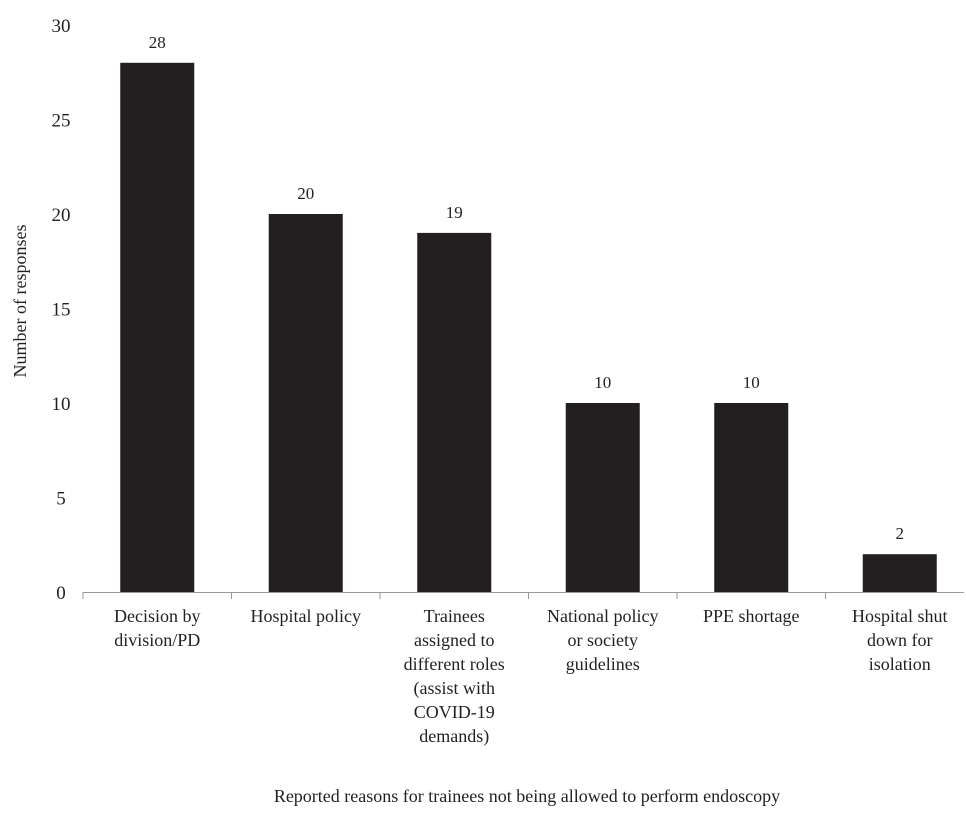 The image size is (966, 813). I want to click on data-label: 2, so click(900, 533).